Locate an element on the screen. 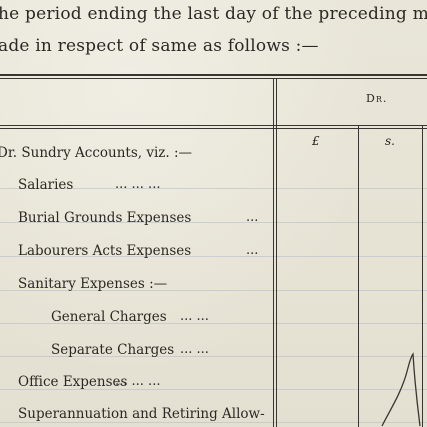 The image size is (427, 427). column-divider-left is located at coordinates (273, 252).